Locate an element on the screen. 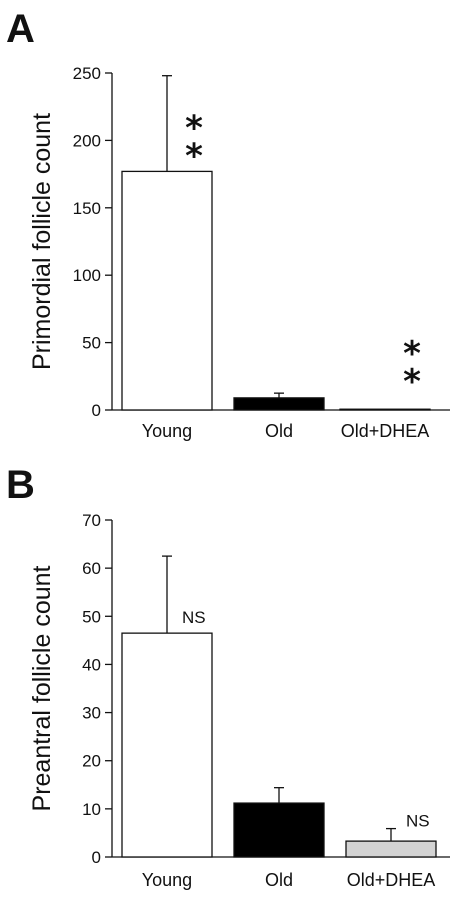 The image size is (475, 901). y-axis-label: Preantral follicle count is located at coordinates (42, 688).